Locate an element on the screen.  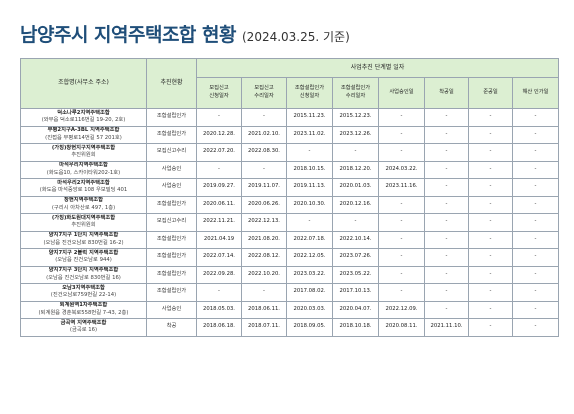
date-cell: 2023.05.22. is located at coordinates (355, 274).